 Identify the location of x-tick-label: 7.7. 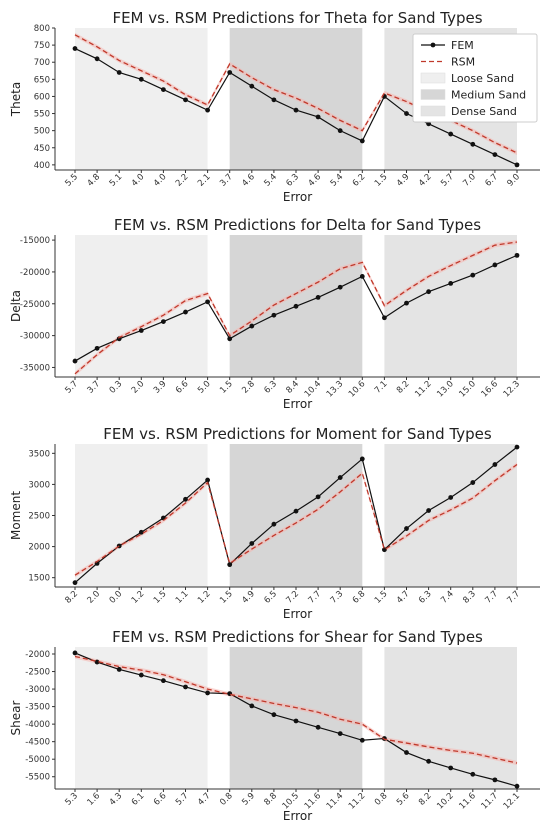
(513, 597).